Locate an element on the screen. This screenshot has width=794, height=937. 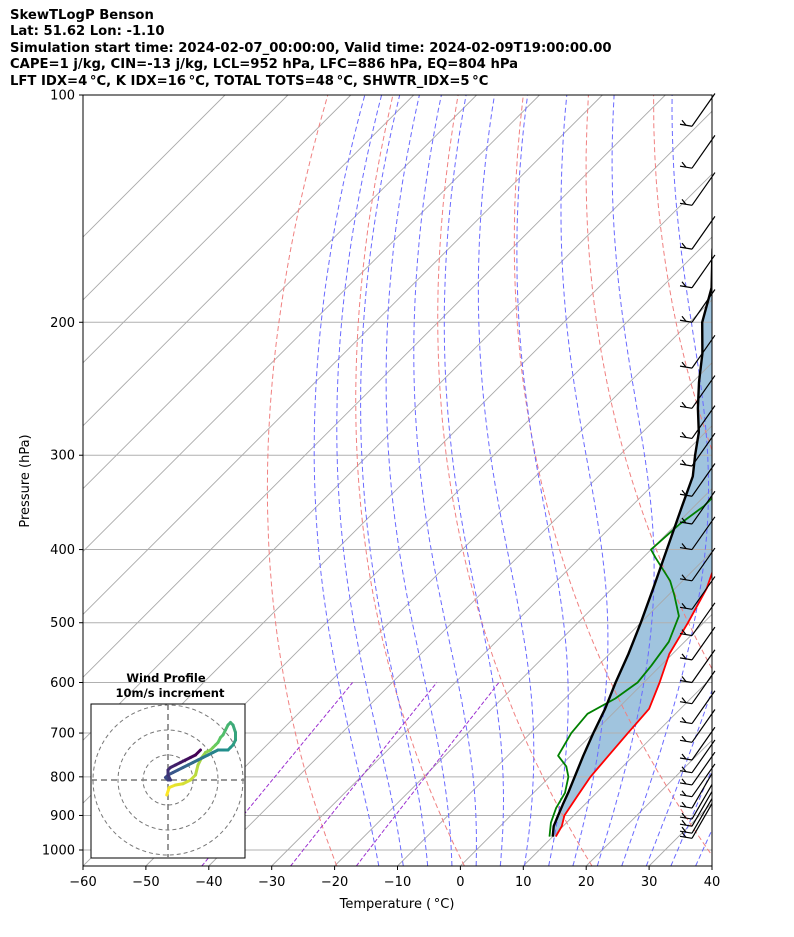
y-tick-label: 400 is located at coordinates (62, 550).